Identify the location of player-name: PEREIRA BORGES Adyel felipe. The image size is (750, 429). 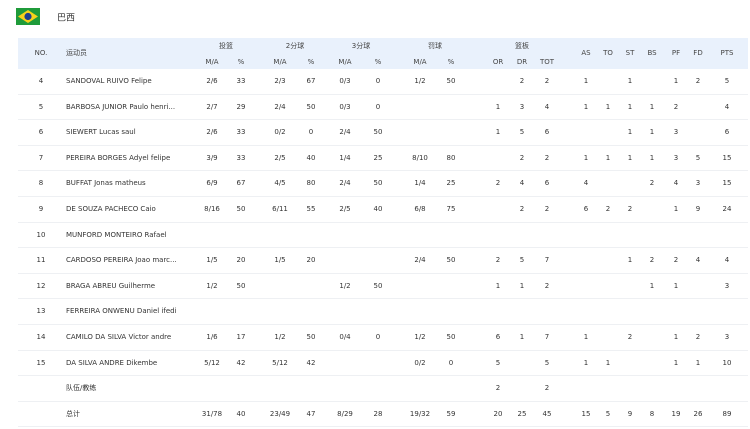
(118, 157).